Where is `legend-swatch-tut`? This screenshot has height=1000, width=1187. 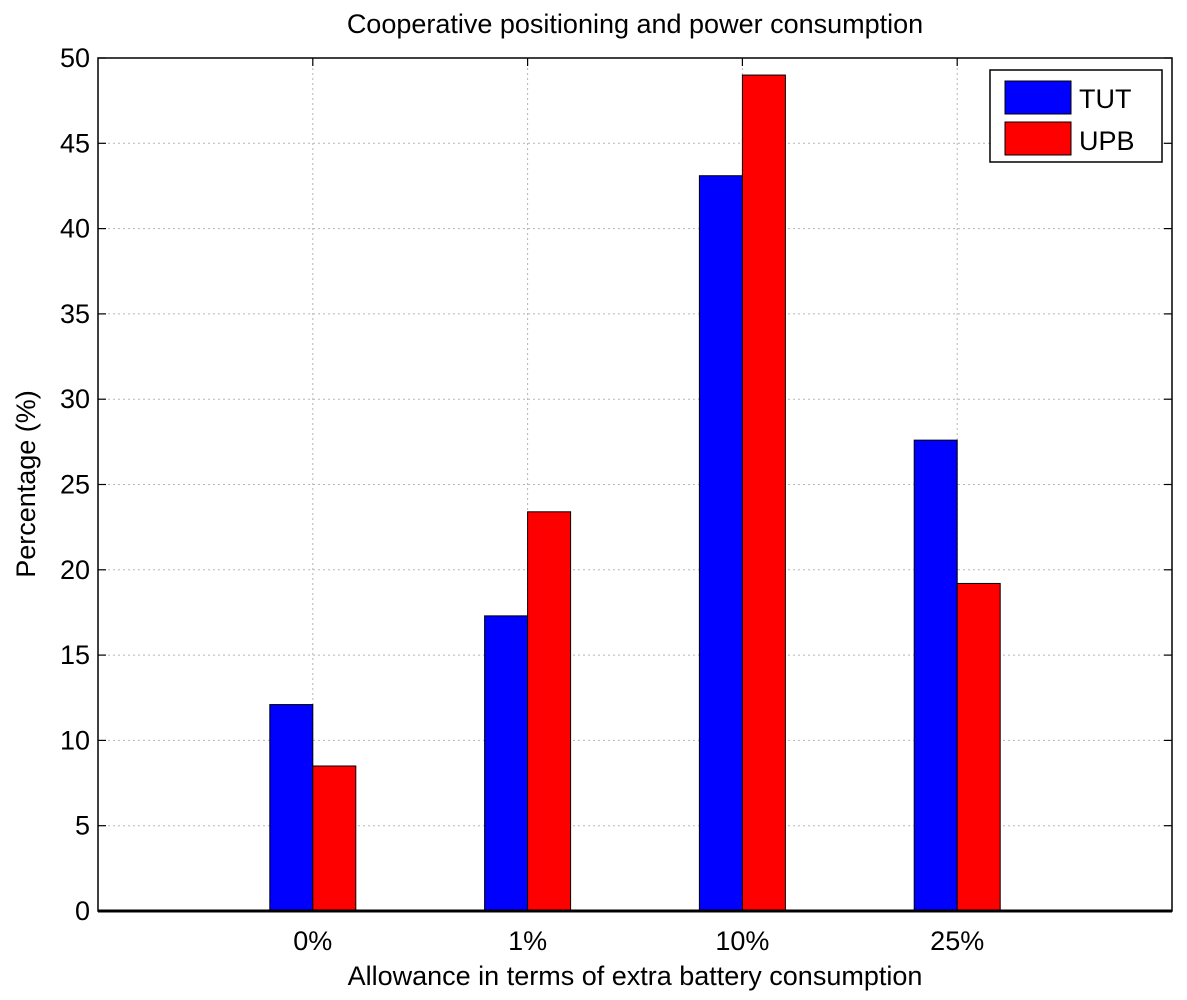 legend-swatch-tut is located at coordinates (1038, 97).